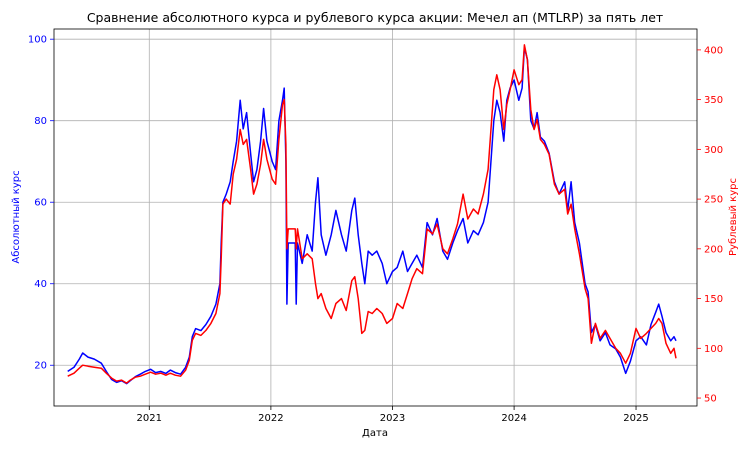  What do you see at coordinates (40, 284) in the screenshot?
I see `left-y-tick-label: 40` at bounding box center [40, 284].